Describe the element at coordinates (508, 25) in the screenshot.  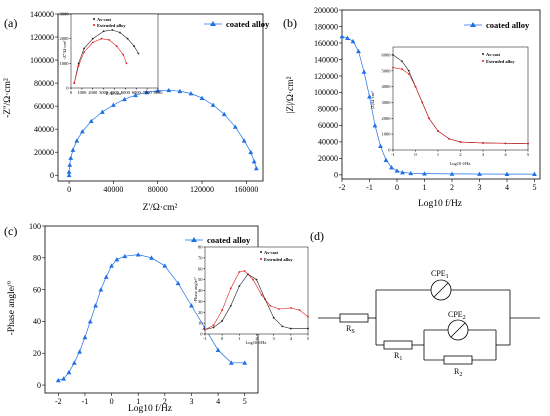
I see `panel-b-legend-text: coated alloy` at that location.